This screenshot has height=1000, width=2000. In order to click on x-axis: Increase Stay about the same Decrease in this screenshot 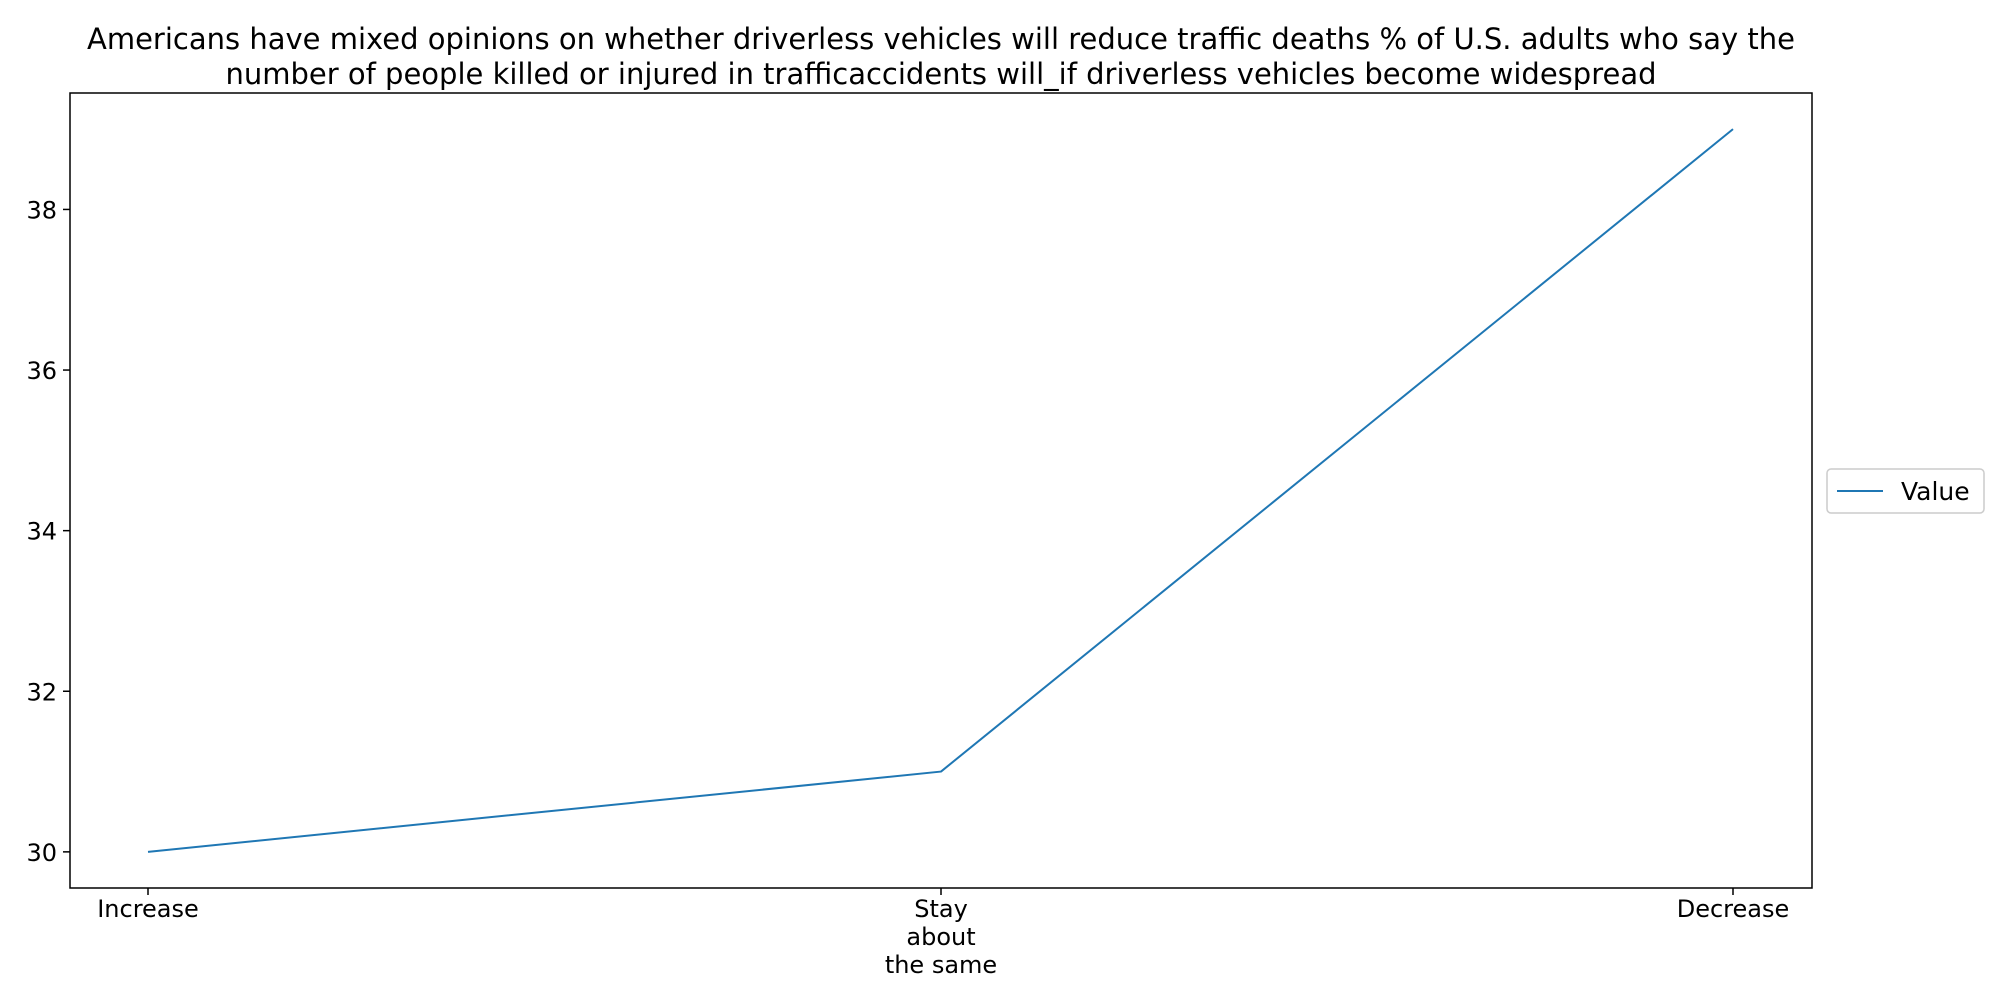, I will do `click(943, 933)`.